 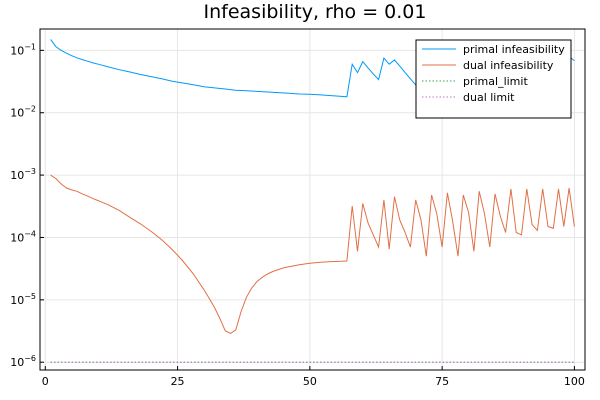 I want to click on x-tick-label: 100, so click(x=574, y=381).